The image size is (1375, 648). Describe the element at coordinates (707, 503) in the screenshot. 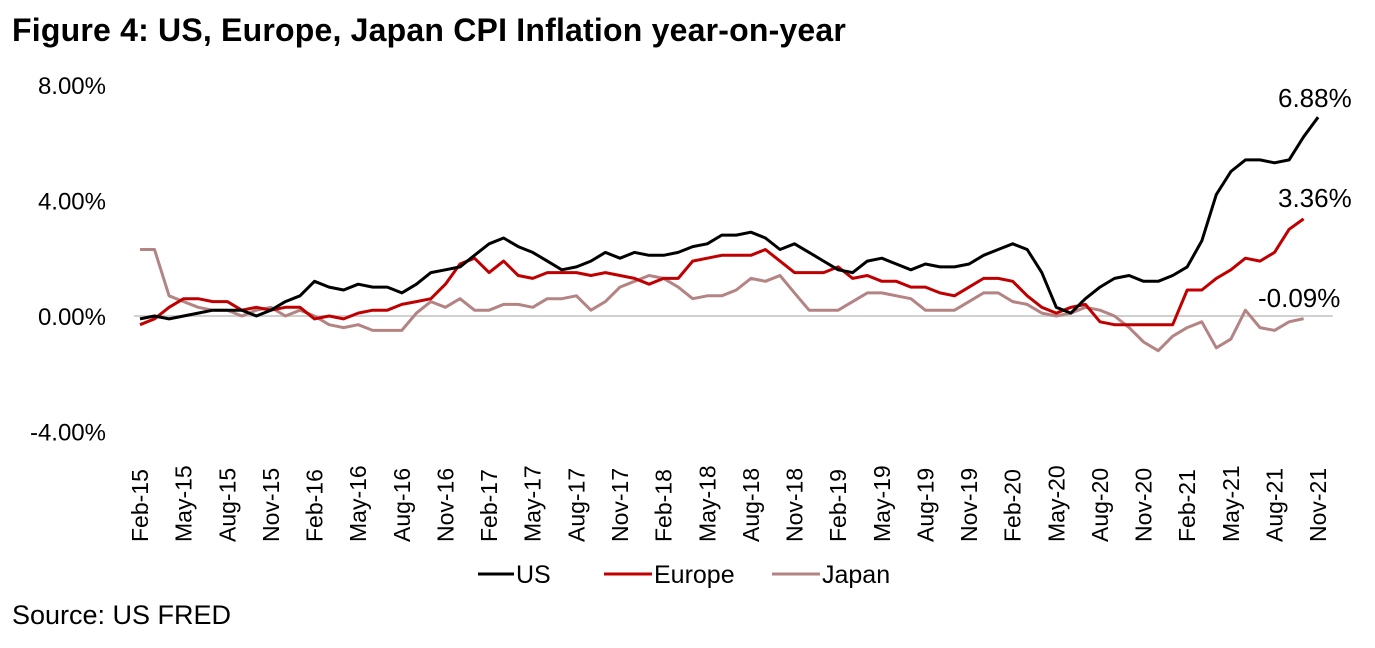

I see `x-tick-label: May-18` at that location.